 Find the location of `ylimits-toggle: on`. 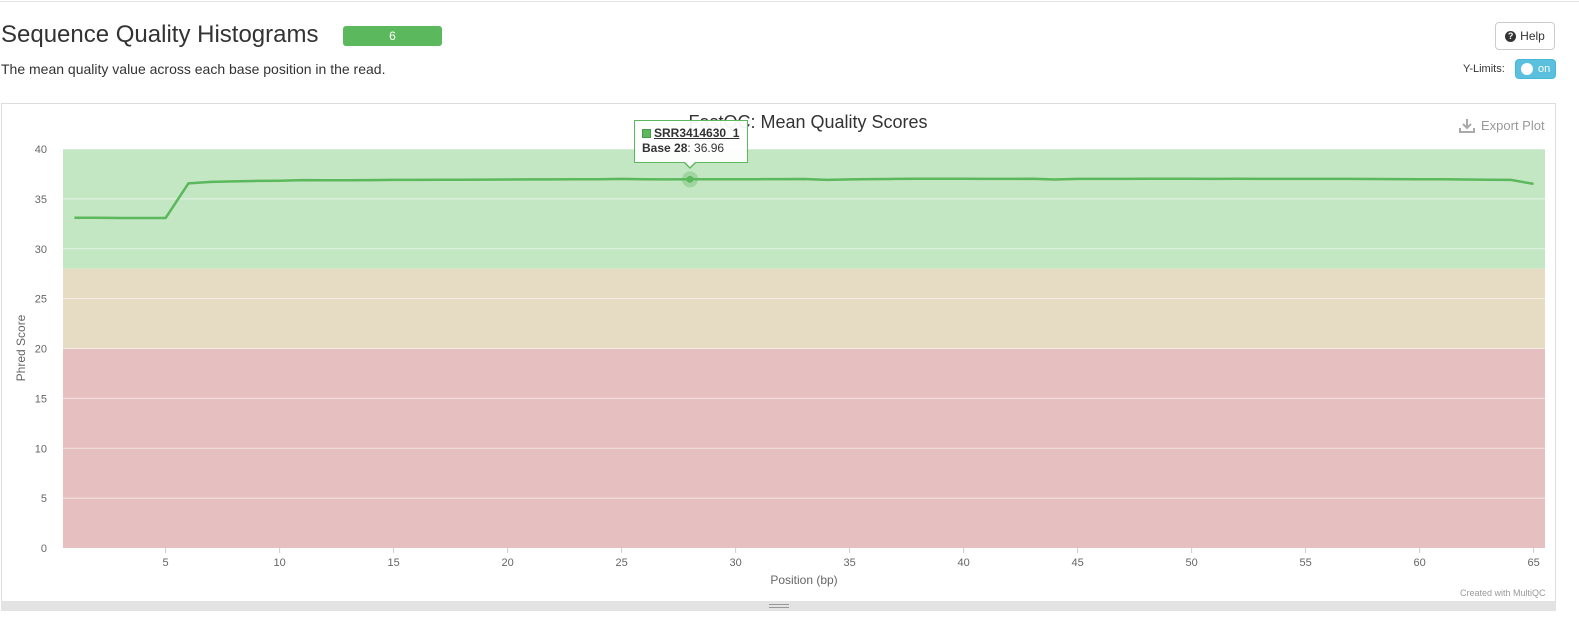

ylimits-toggle: on is located at coordinates (1535, 69).